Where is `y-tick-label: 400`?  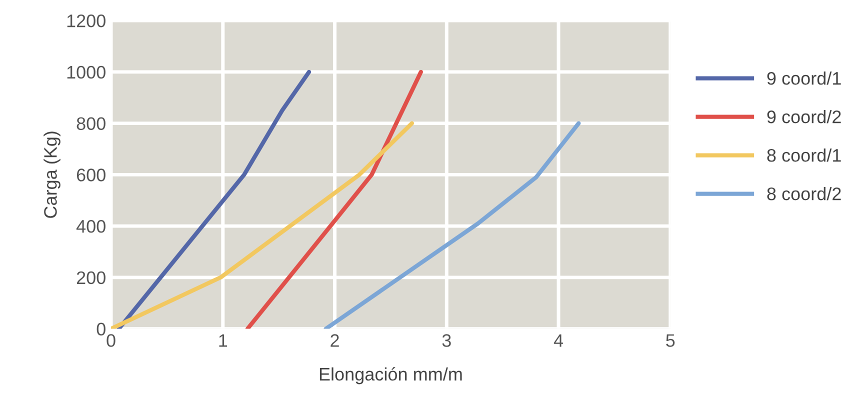 y-tick-label: 400 is located at coordinates (91, 226).